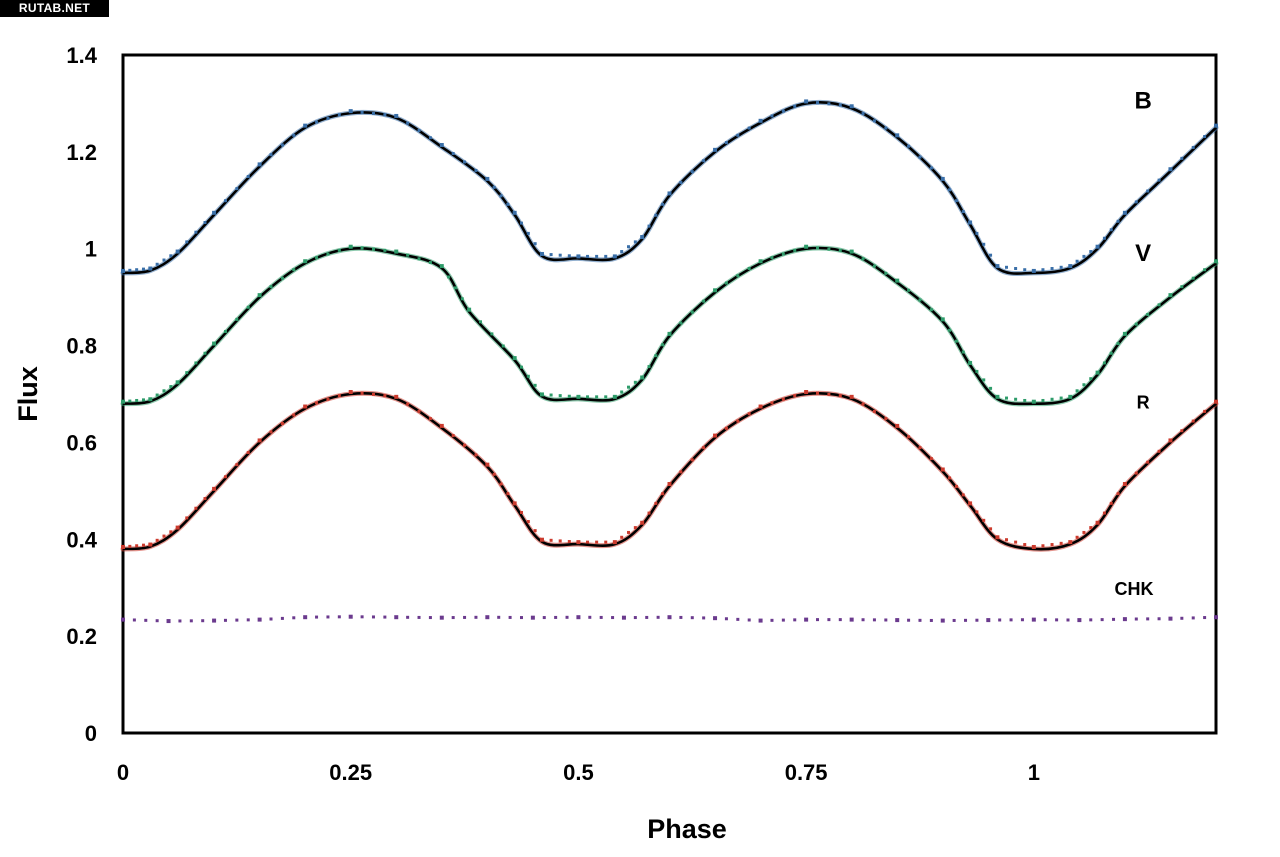 The height and width of the screenshot is (857, 1280). I want to click on y-tick-label: 0, so click(91, 733).